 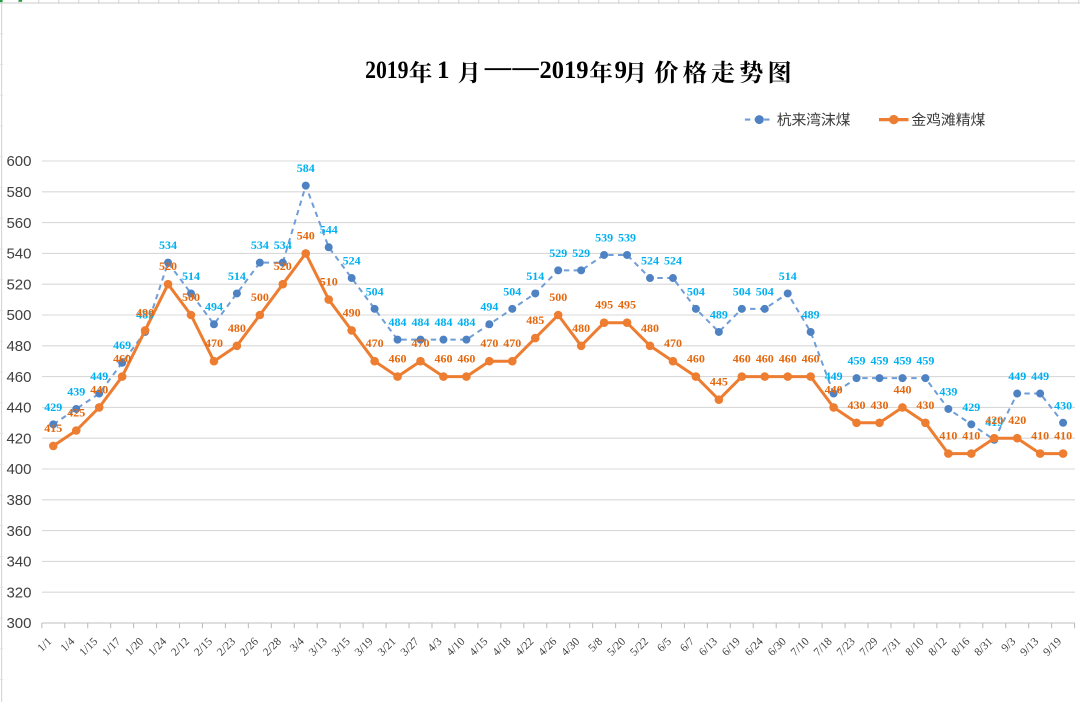 I want to click on svg-text: 360, so click(x=18, y=531).